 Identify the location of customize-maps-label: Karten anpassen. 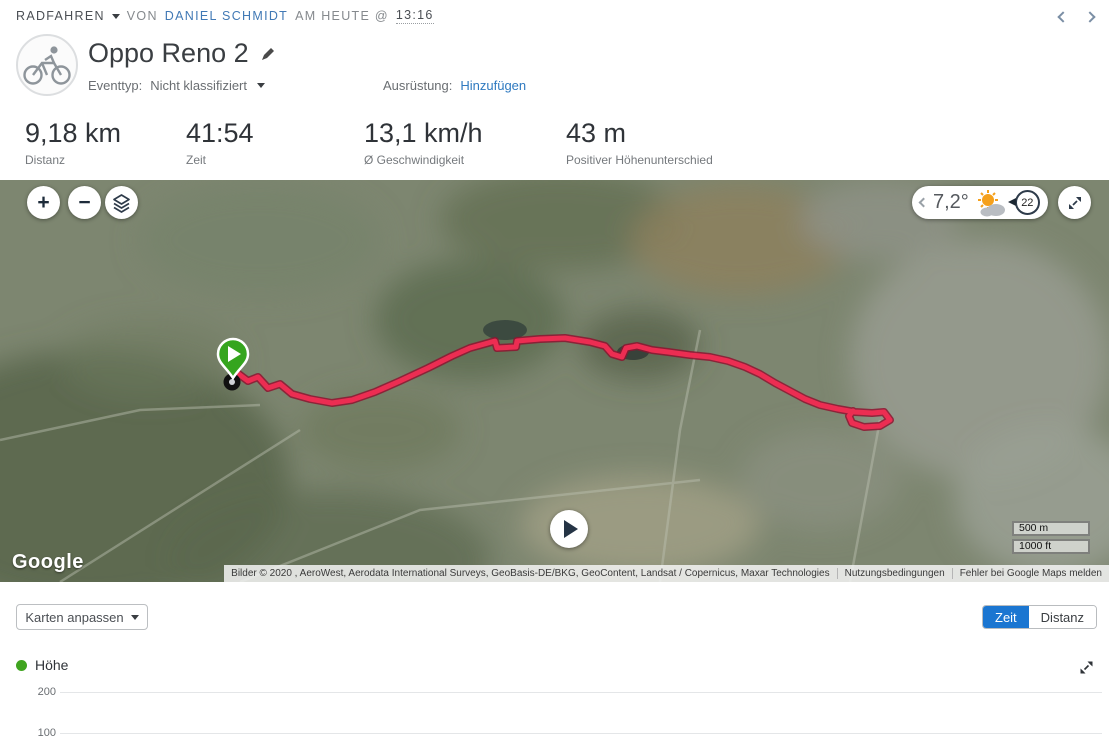
(74, 617).